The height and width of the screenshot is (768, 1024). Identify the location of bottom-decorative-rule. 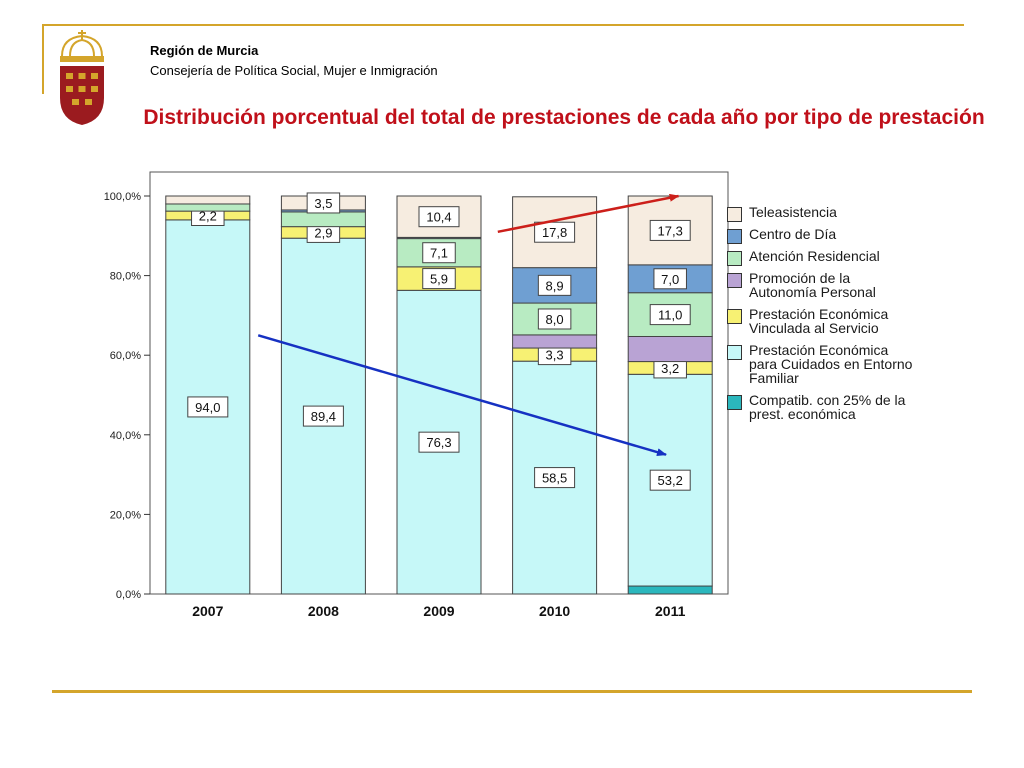
(512, 691).